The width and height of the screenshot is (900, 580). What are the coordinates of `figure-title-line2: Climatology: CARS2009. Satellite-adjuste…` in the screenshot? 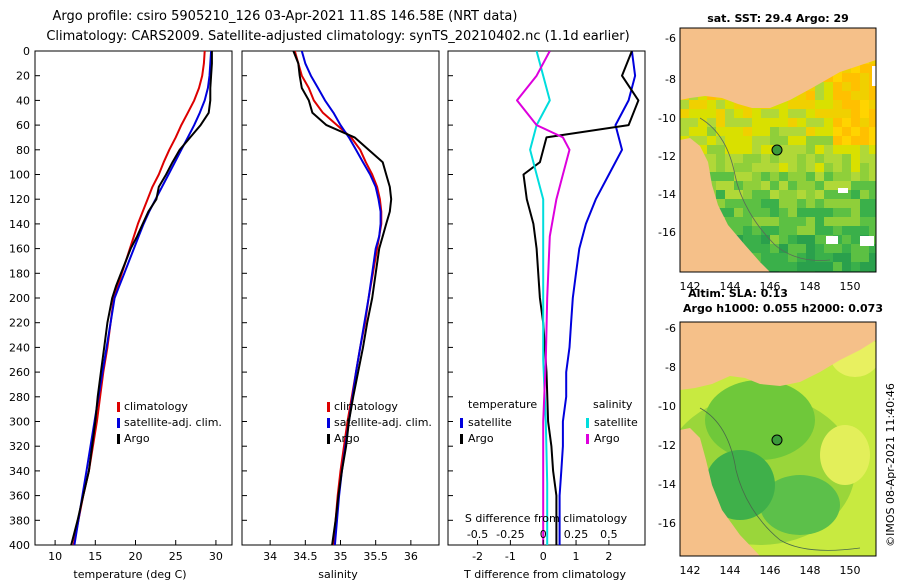 It's located at (337, 36).